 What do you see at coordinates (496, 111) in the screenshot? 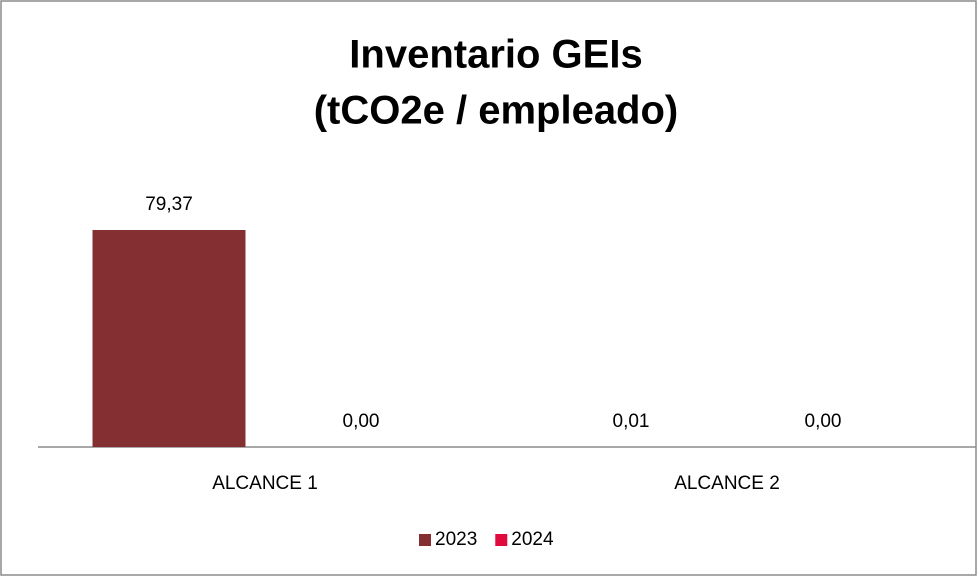
I see `chart-title: (tCO2e / empleado)` at bounding box center [496, 111].